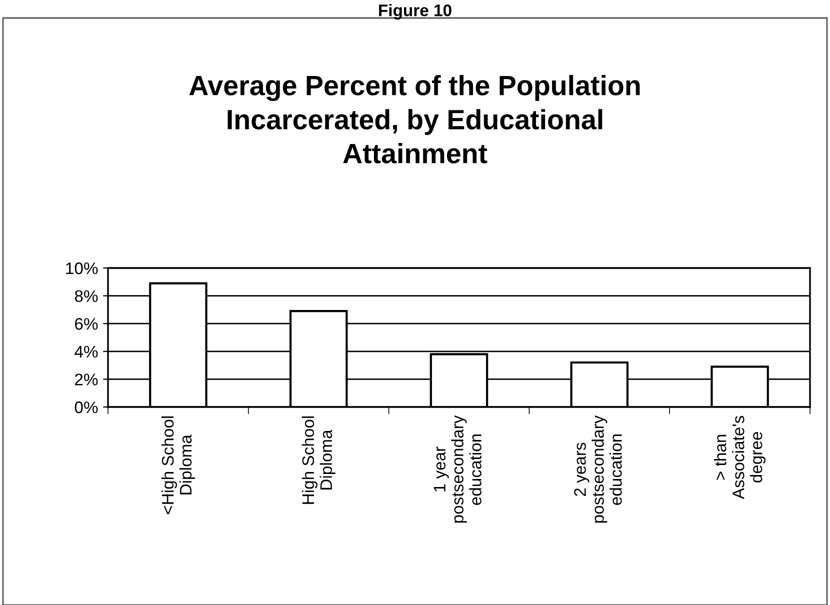  I want to click on x-tick-label: High School Diploma, so click(319, 460).